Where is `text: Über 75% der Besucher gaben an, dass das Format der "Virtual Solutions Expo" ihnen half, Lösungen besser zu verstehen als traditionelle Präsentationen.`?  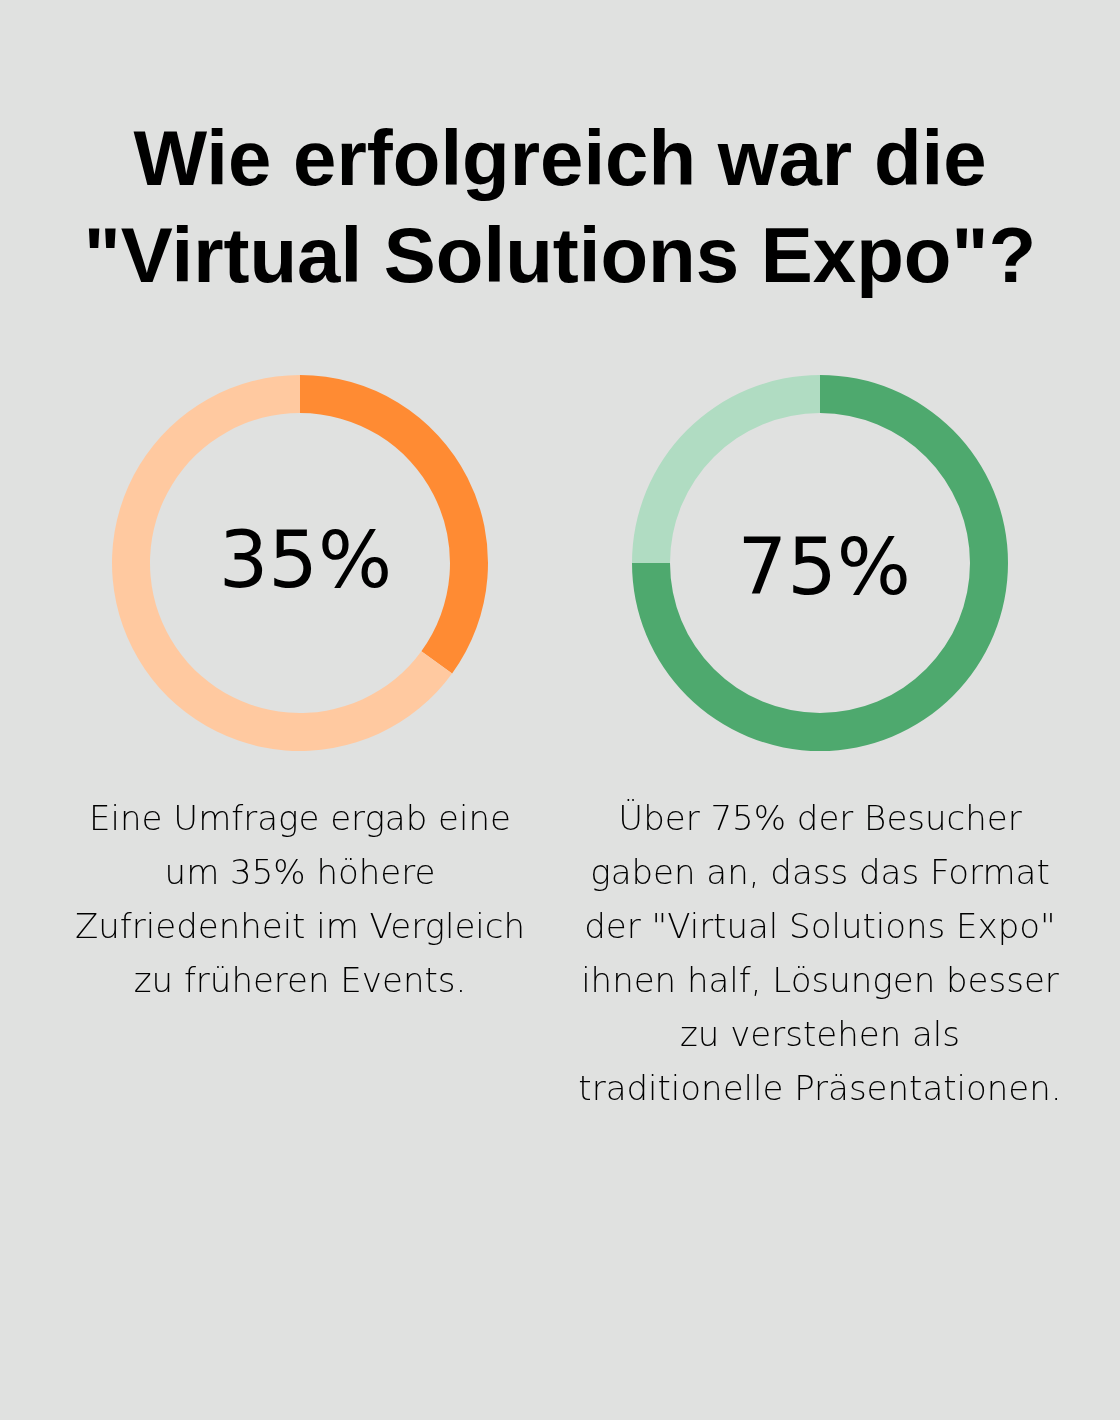
text: Über 75% der Besucher gaben an, dass das Format der "Virtual Solutions Expo" ihnen half, Lösungen besser zu verstehen als traditionelle Präsentationen. is located at coordinates (820, 953).